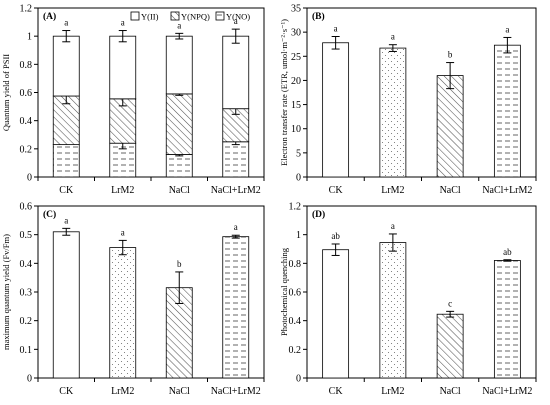  Describe the element at coordinates (49, 16) in the screenshot. I see `panel-label: (A)` at that location.